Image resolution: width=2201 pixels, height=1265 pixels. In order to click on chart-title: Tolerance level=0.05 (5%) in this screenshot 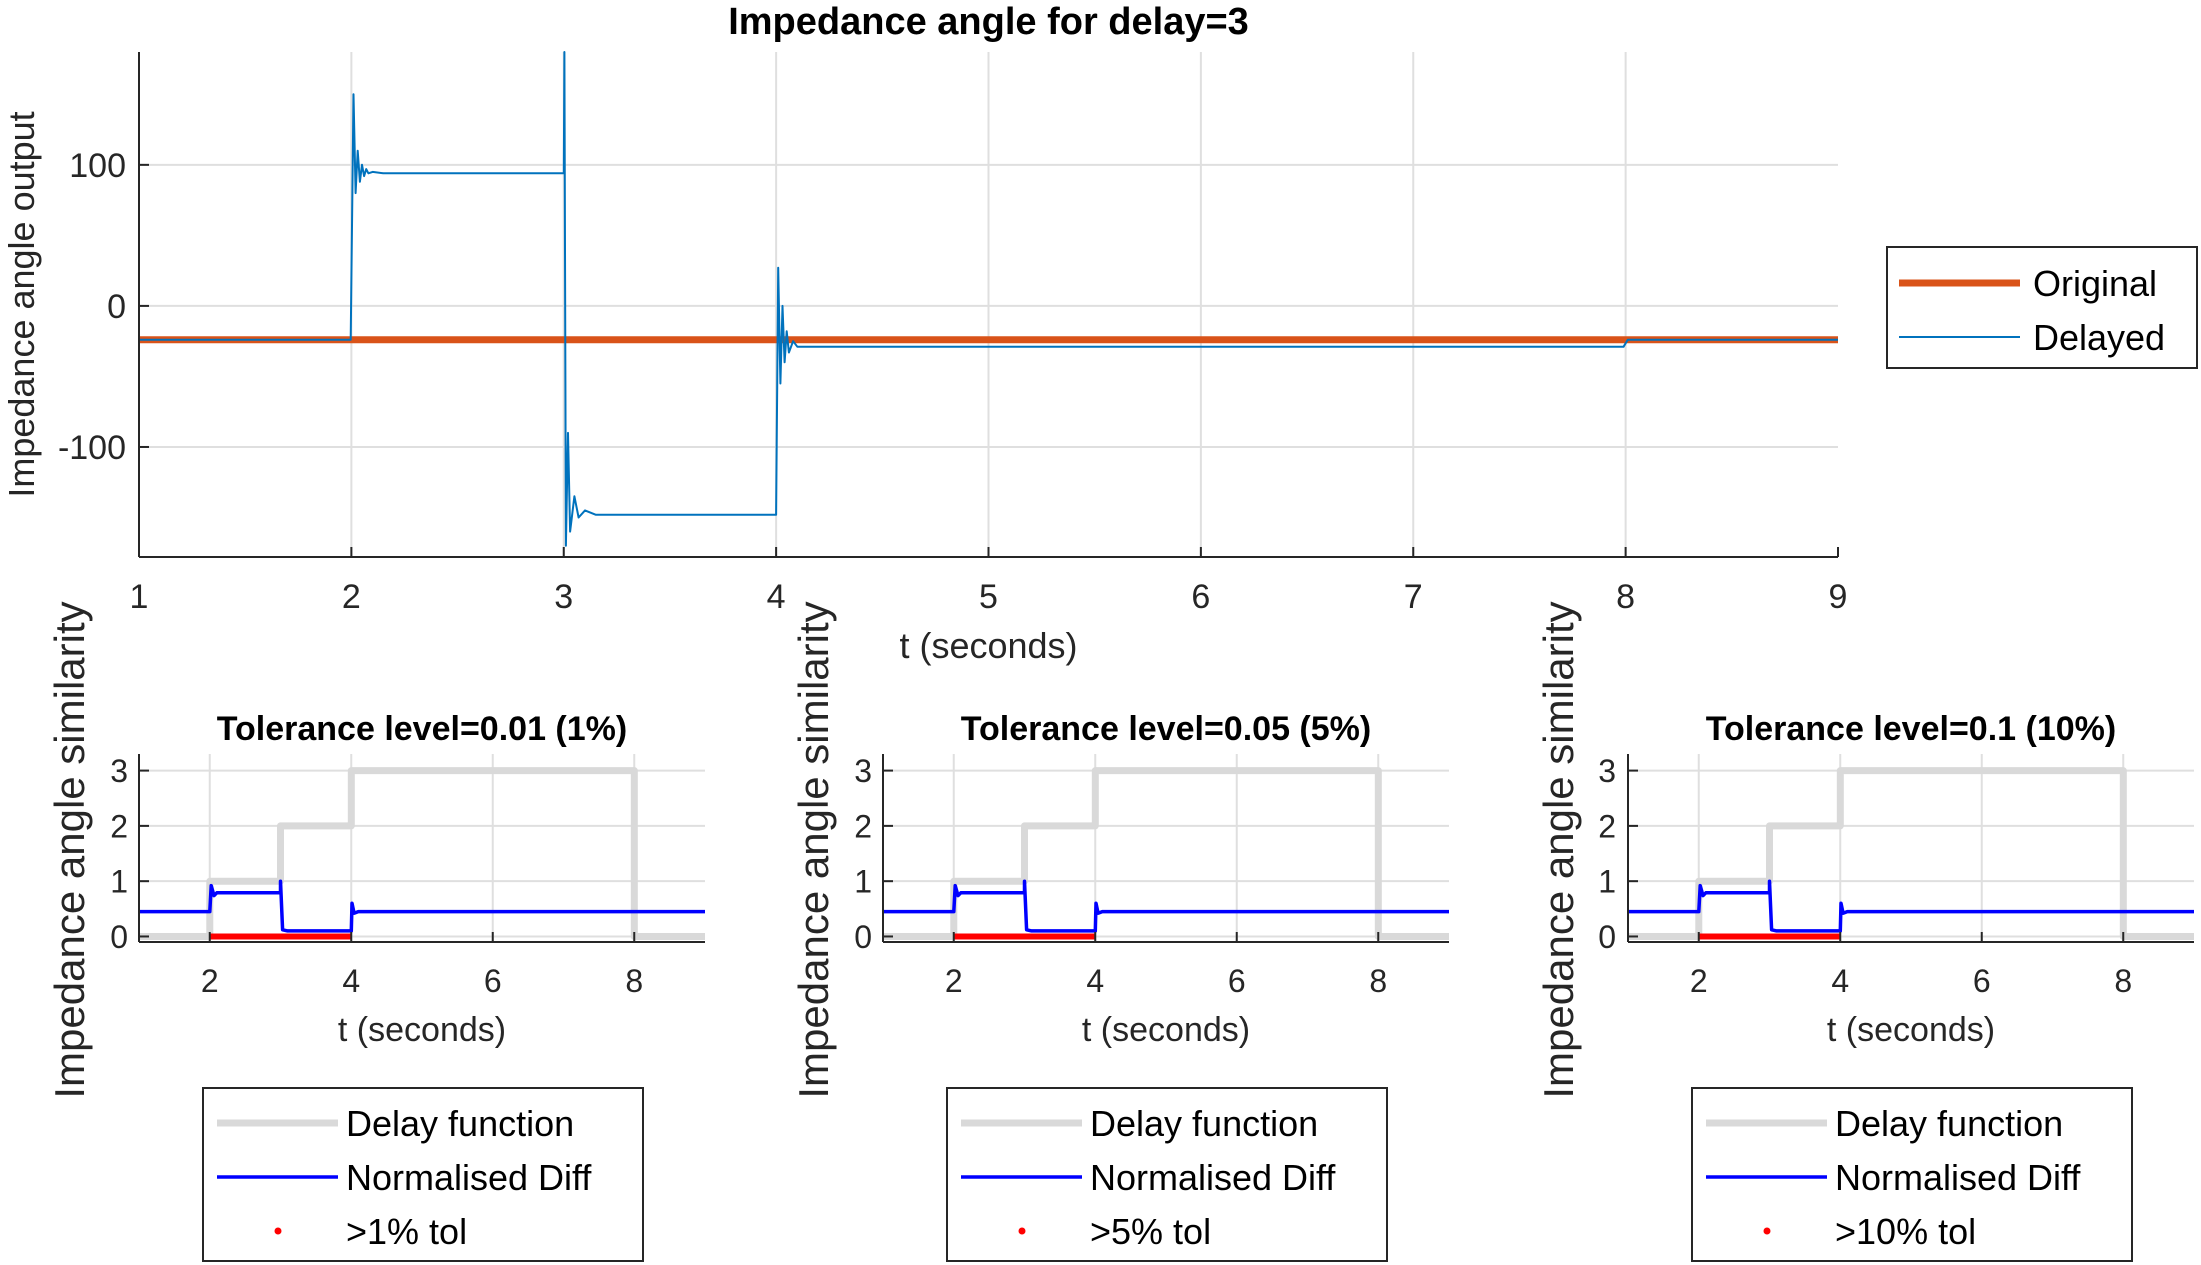, I will do `click(1166, 729)`.